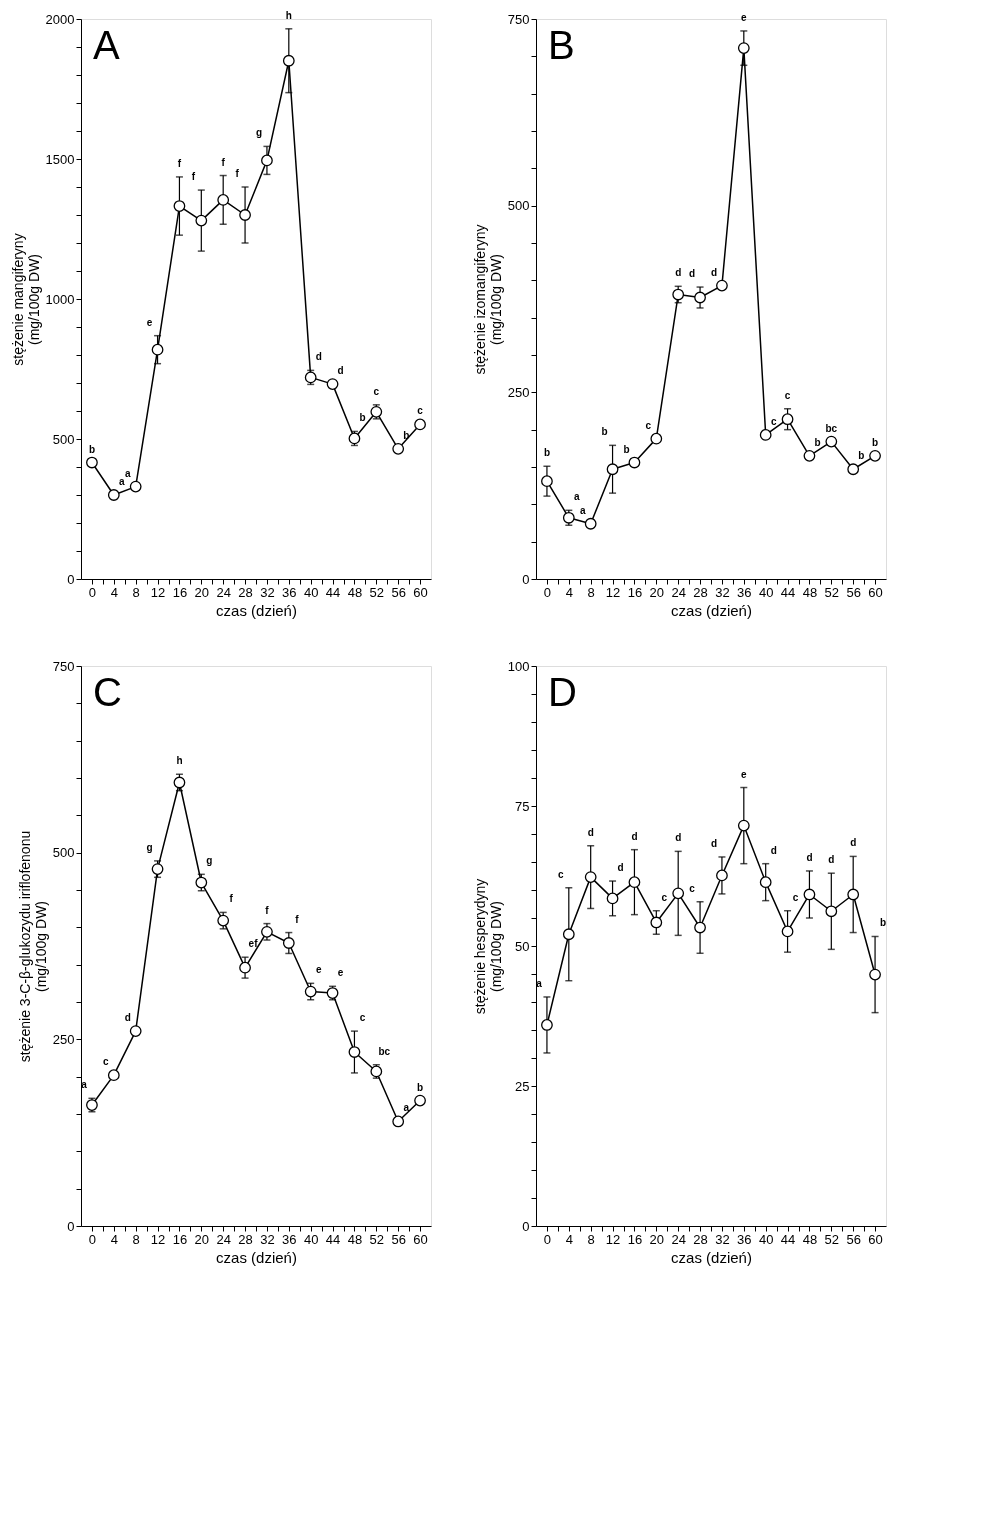  I want to click on y-tick-label: 25, so click(522, 1086).